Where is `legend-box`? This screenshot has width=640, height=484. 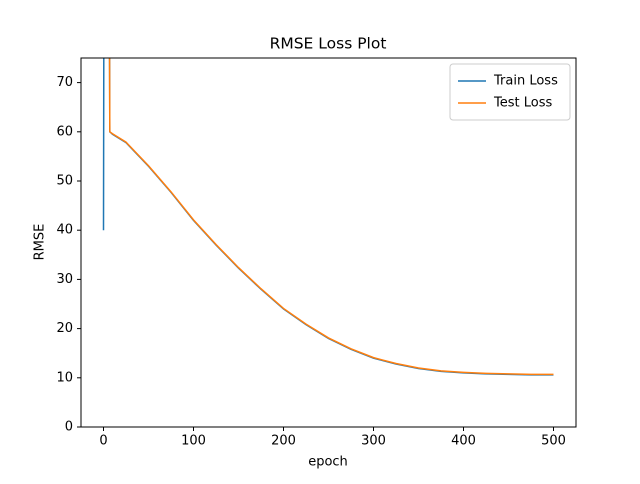 legend-box is located at coordinates (510, 92).